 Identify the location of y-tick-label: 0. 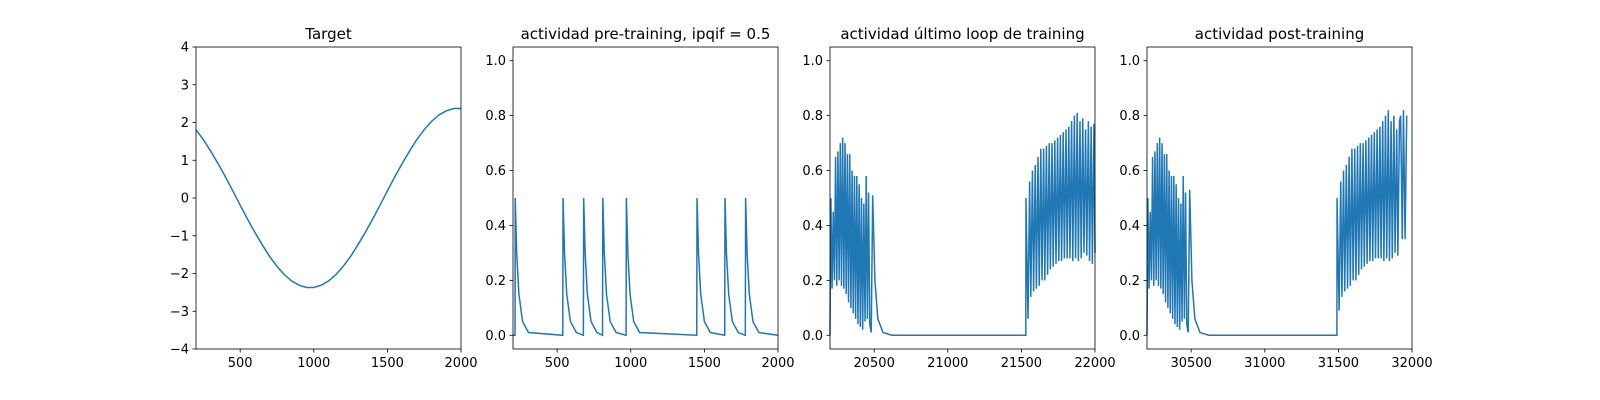
(185, 199).